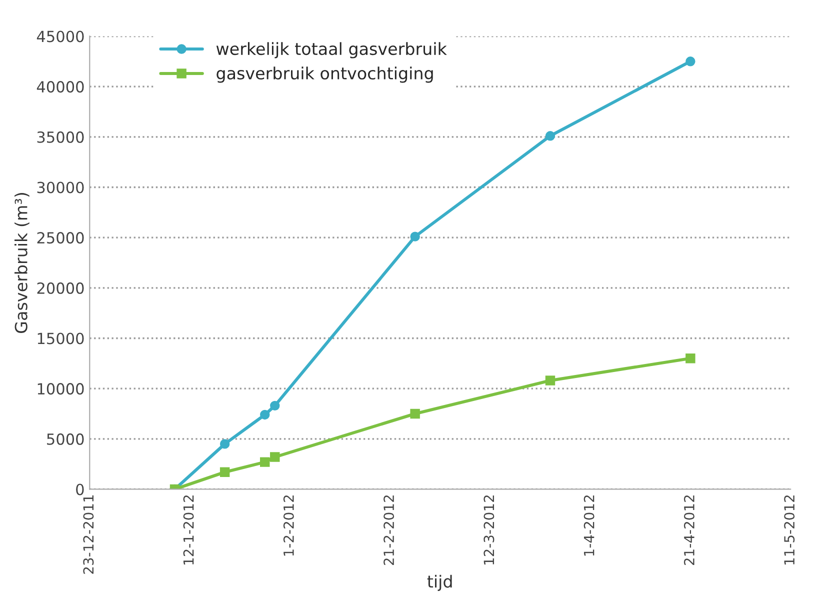 The height and width of the screenshot is (604, 815). I want to click on y-tick-label: 45000, so click(60, 36).